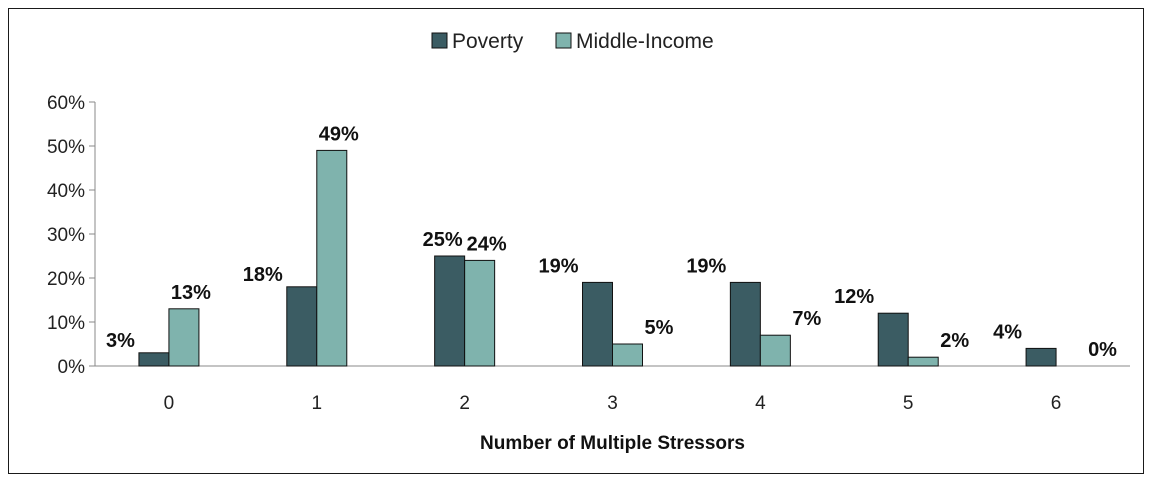  What do you see at coordinates (66, 323) in the screenshot?
I see `y-tick-label: 10%` at bounding box center [66, 323].